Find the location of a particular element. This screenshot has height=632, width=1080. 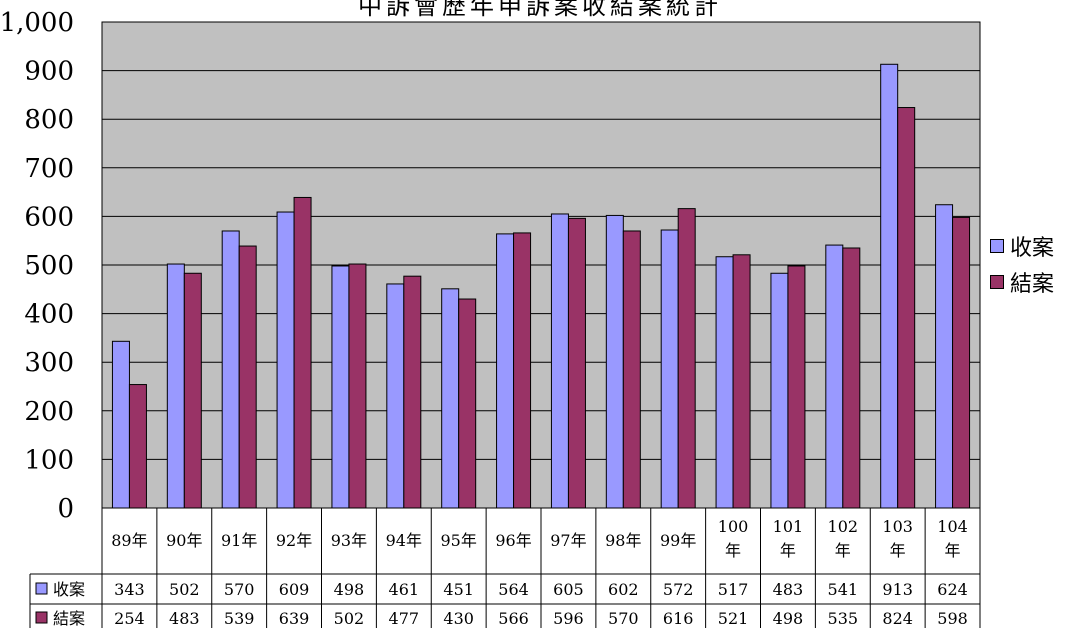

data-label: 609 is located at coordinates (294, 589).